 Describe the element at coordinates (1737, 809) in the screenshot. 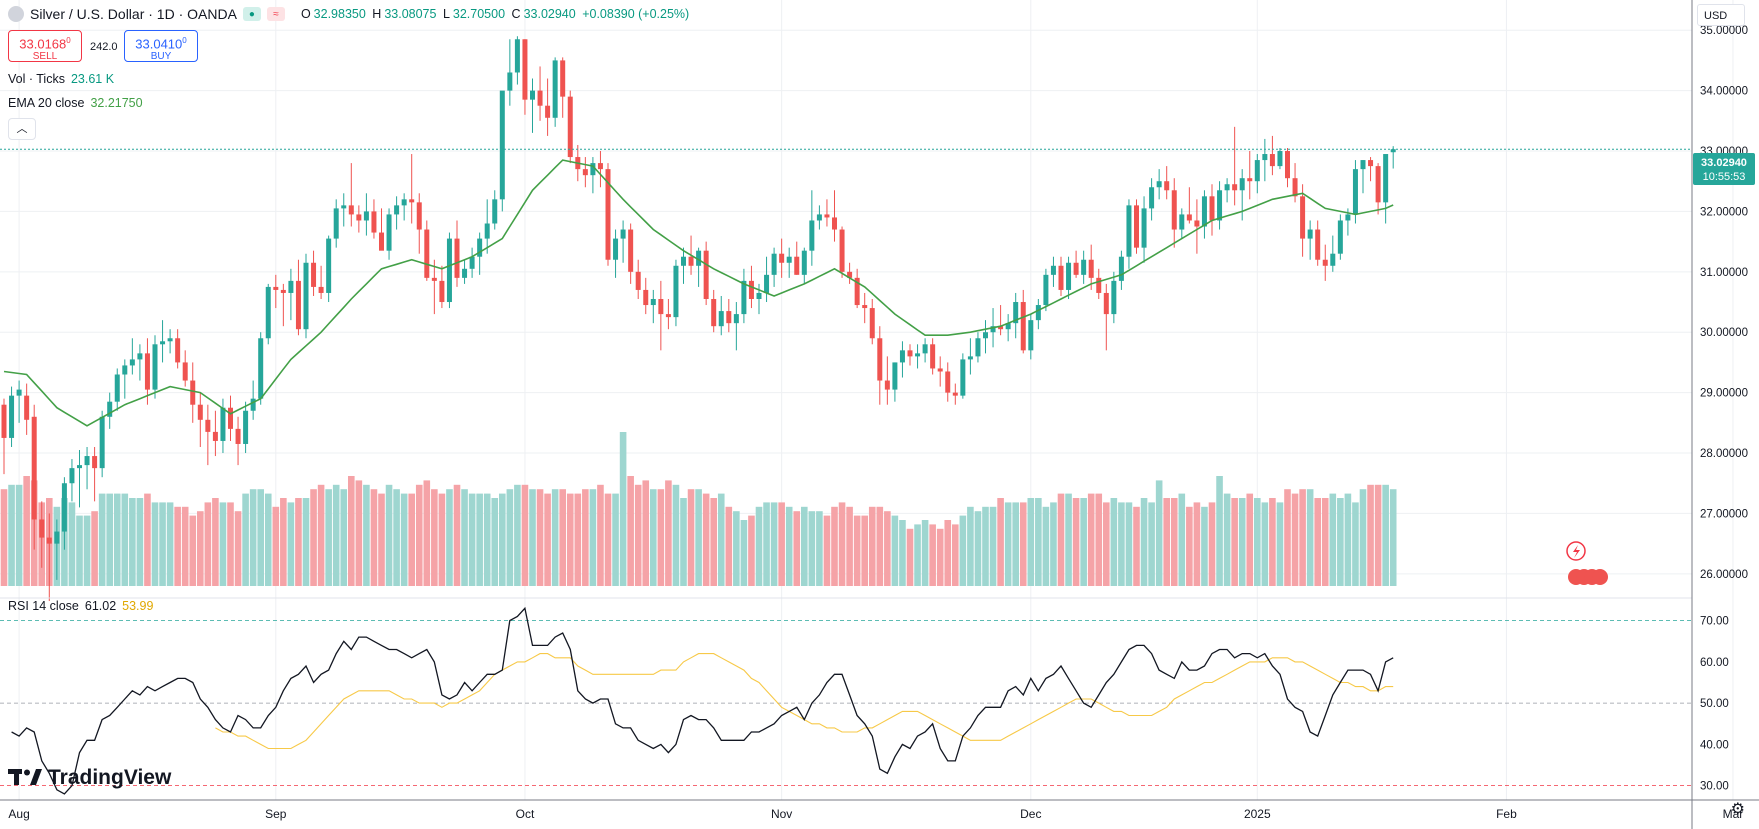

I see `gear-icon: ⚙` at that location.